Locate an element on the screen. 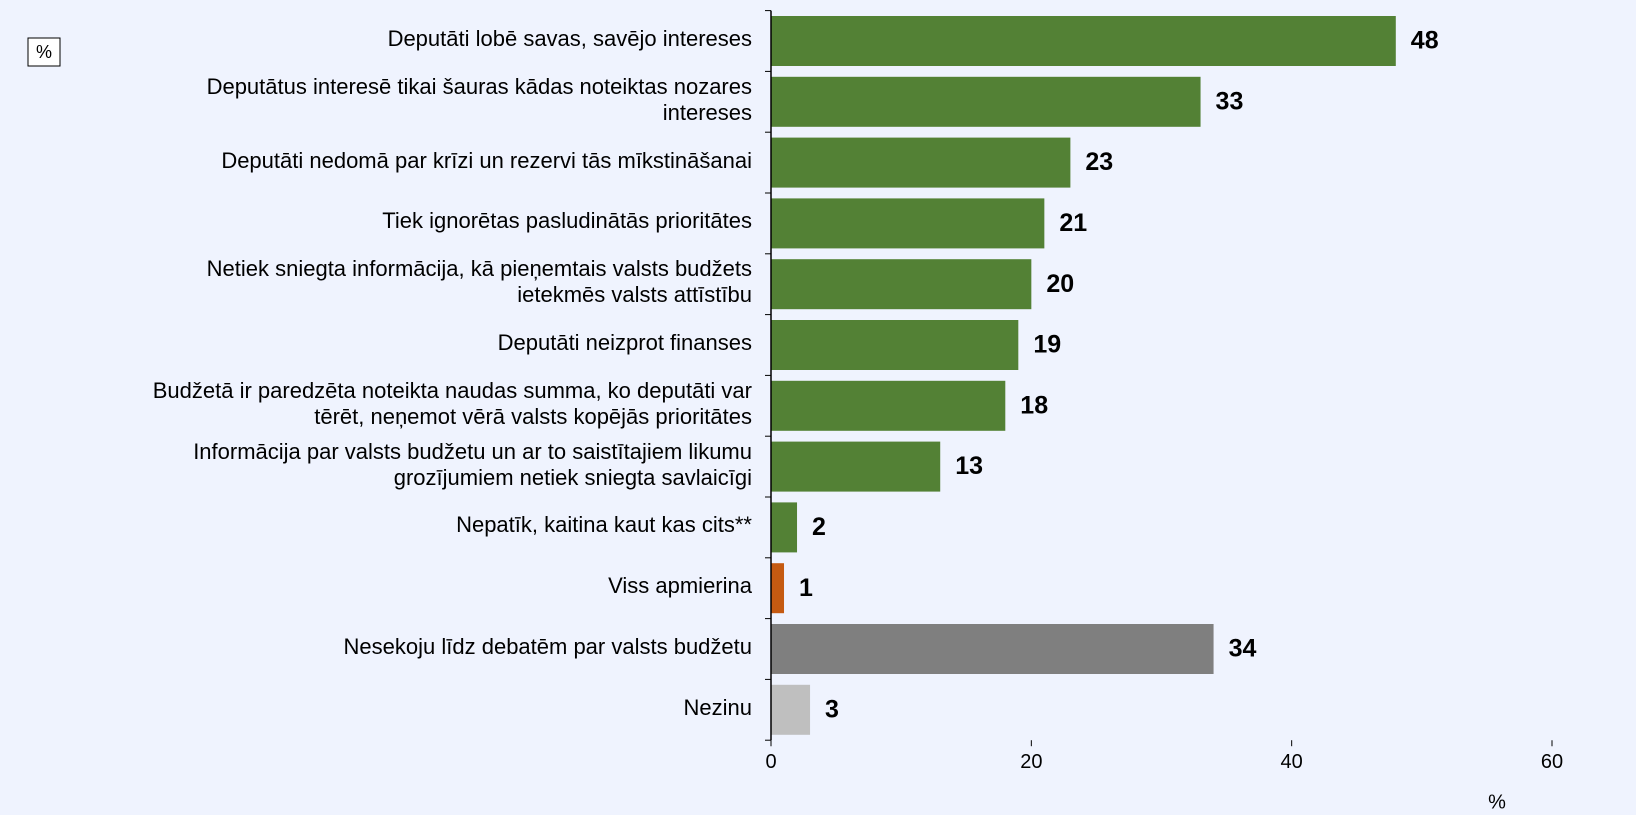  x-axis-label: % is located at coordinates (1497, 802).